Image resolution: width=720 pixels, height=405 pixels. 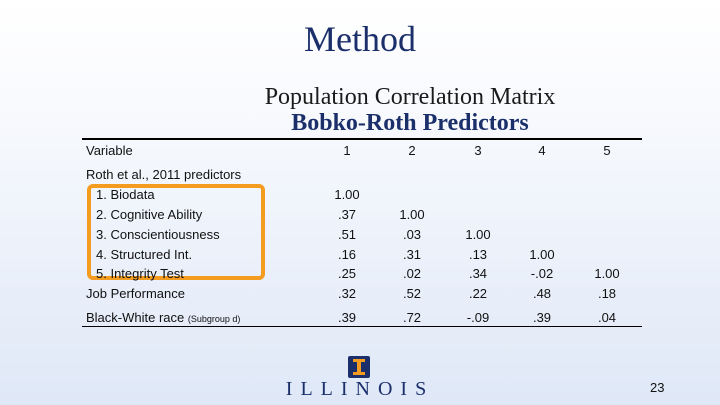 I want to click on table-cell: .48, so click(x=542, y=293).